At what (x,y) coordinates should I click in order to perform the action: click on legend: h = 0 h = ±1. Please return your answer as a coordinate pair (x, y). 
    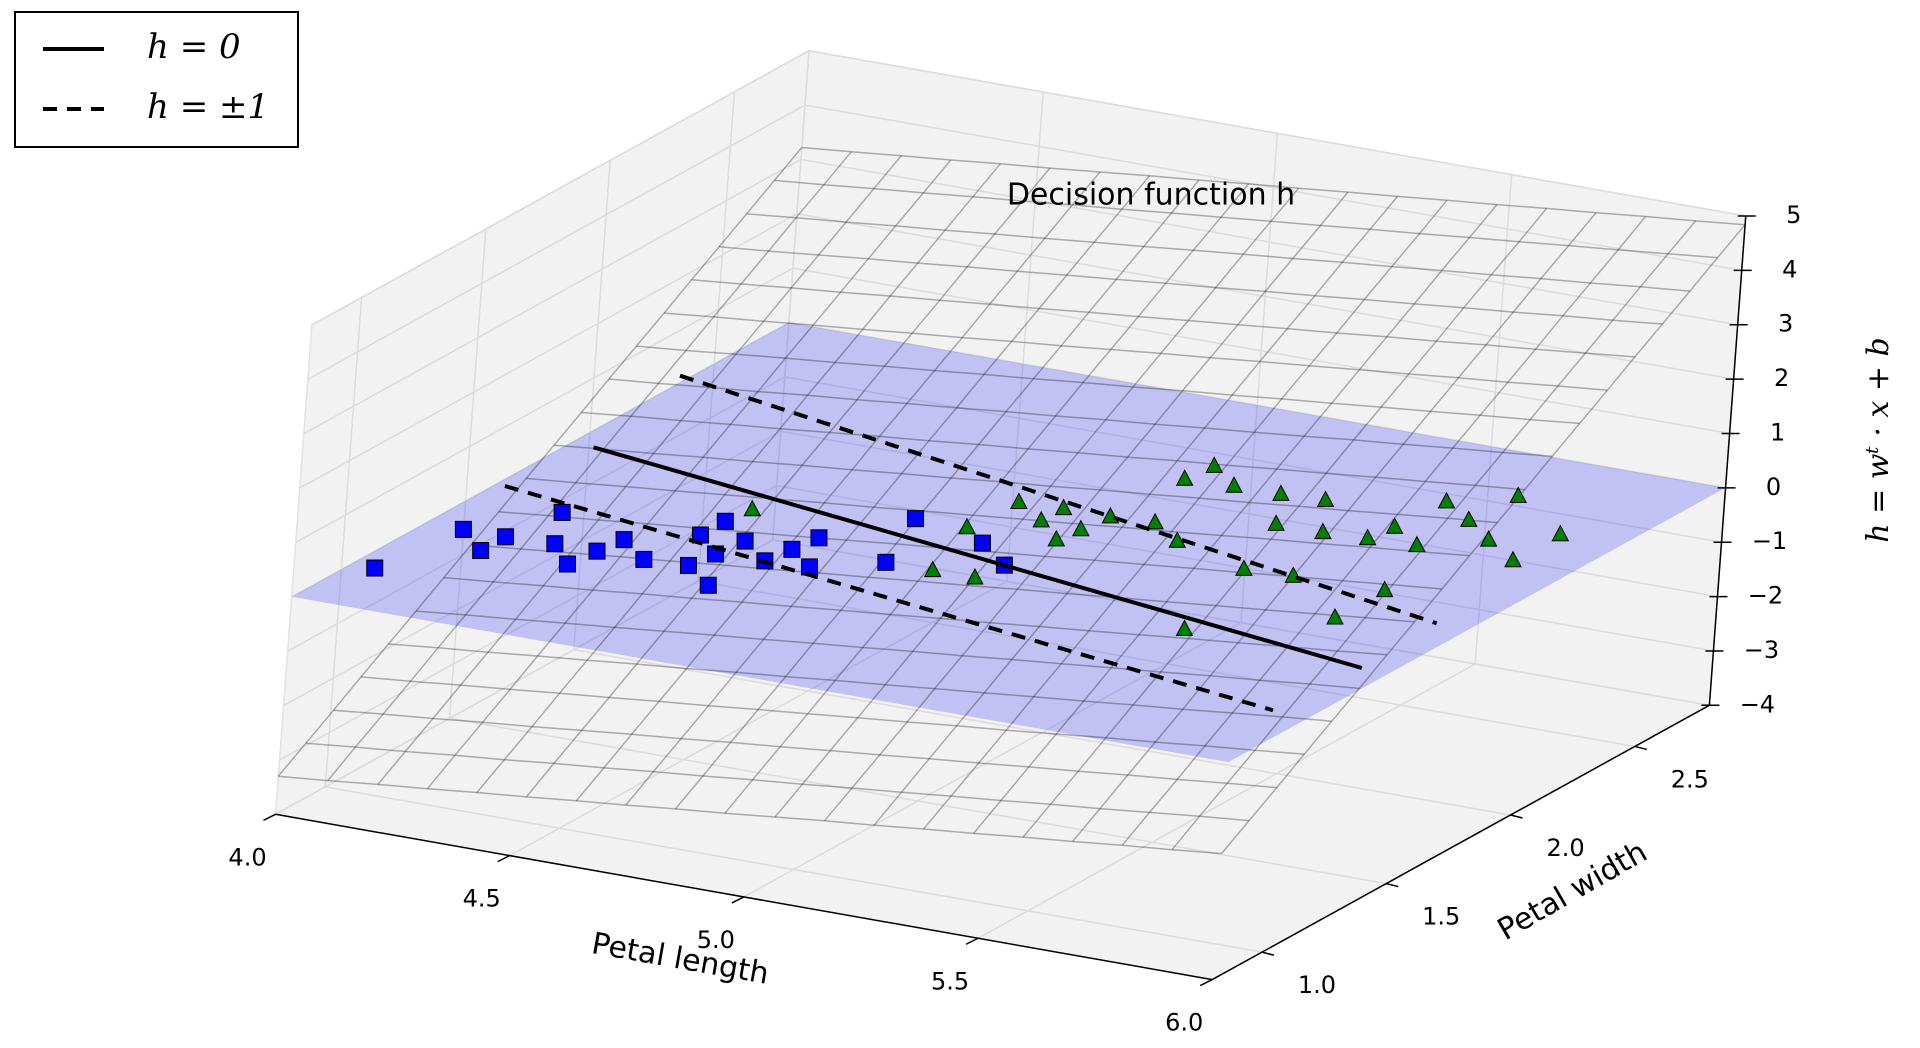
    Looking at the image, I should click on (156, 79).